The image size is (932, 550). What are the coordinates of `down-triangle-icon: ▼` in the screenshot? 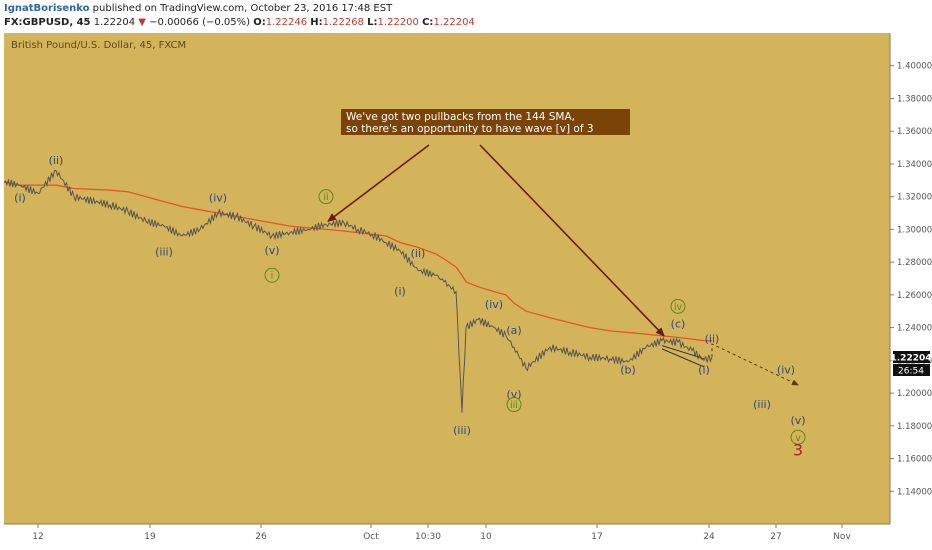 It's located at (142, 22).